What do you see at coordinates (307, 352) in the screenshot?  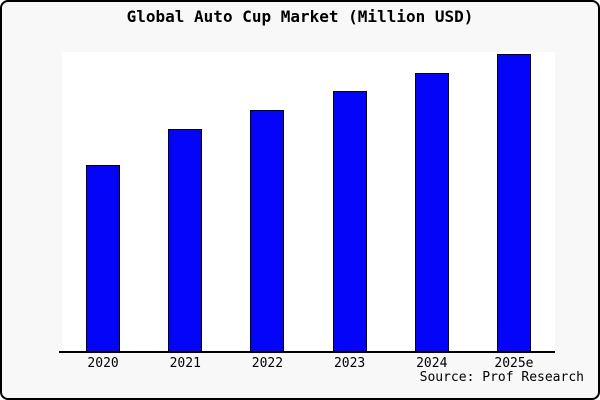 I see `x-axis-line` at bounding box center [307, 352].